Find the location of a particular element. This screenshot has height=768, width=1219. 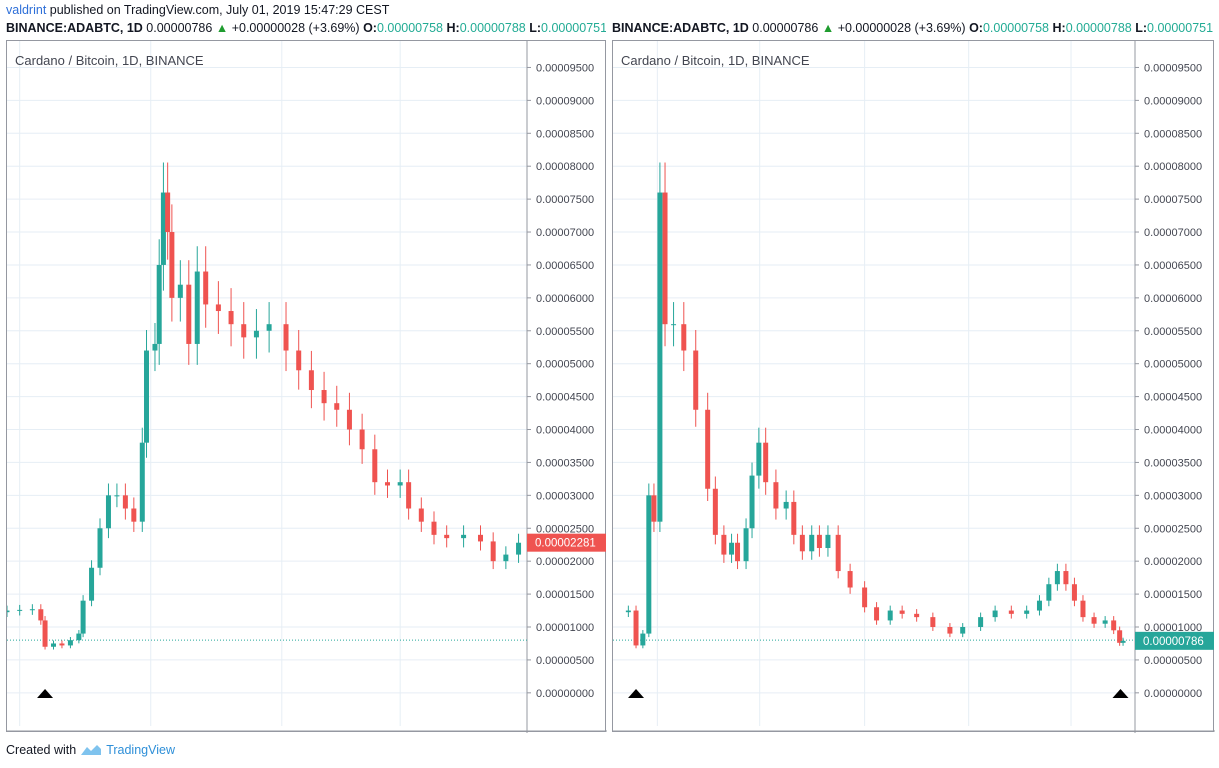

y-tick-label: 0.00006000 is located at coordinates (1173, 299).